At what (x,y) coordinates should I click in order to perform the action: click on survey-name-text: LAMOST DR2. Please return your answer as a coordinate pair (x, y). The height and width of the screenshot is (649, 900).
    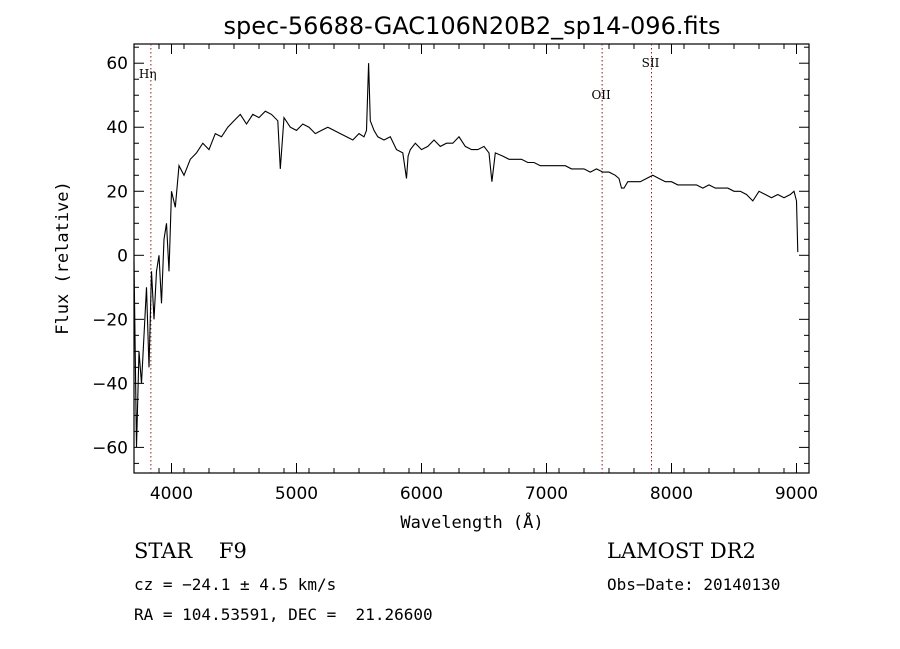
    Looking at the image, I should click on (681, 551).